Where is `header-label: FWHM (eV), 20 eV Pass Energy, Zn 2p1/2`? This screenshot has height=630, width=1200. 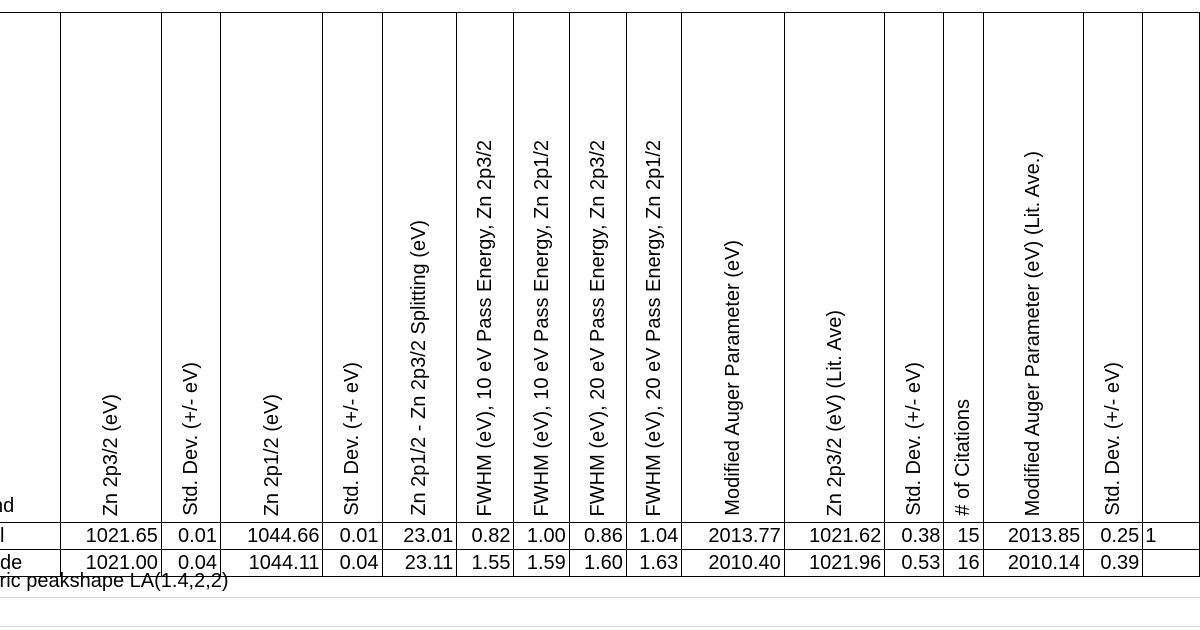
header-label: FWHM (eV), 20 eV Pass Energy, Zn 2p1/2 is located at coordinates (654, 327).